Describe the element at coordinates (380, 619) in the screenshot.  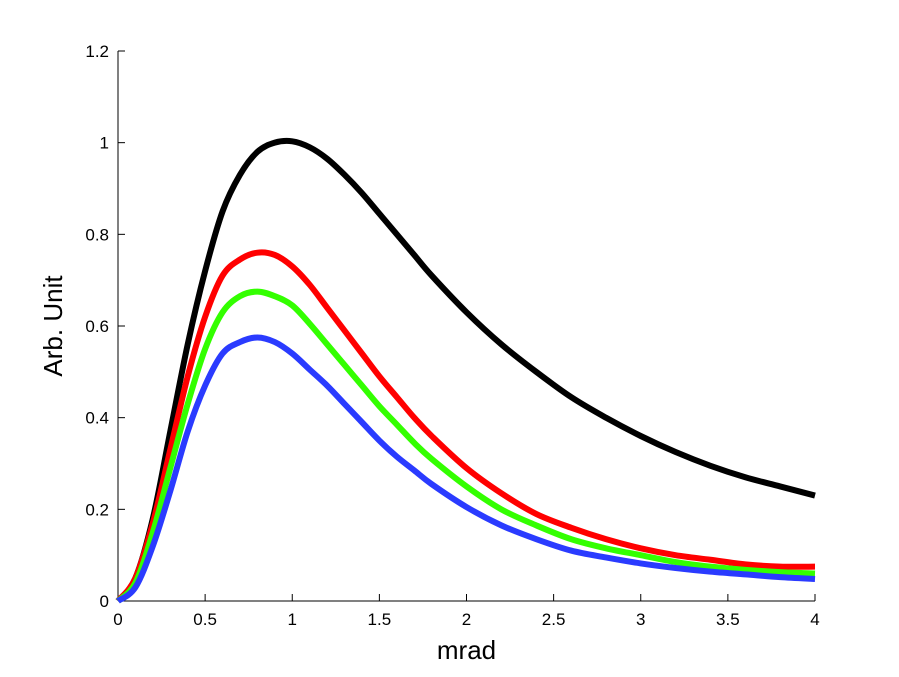
I see `x-tick-label: 1.5` at that location.